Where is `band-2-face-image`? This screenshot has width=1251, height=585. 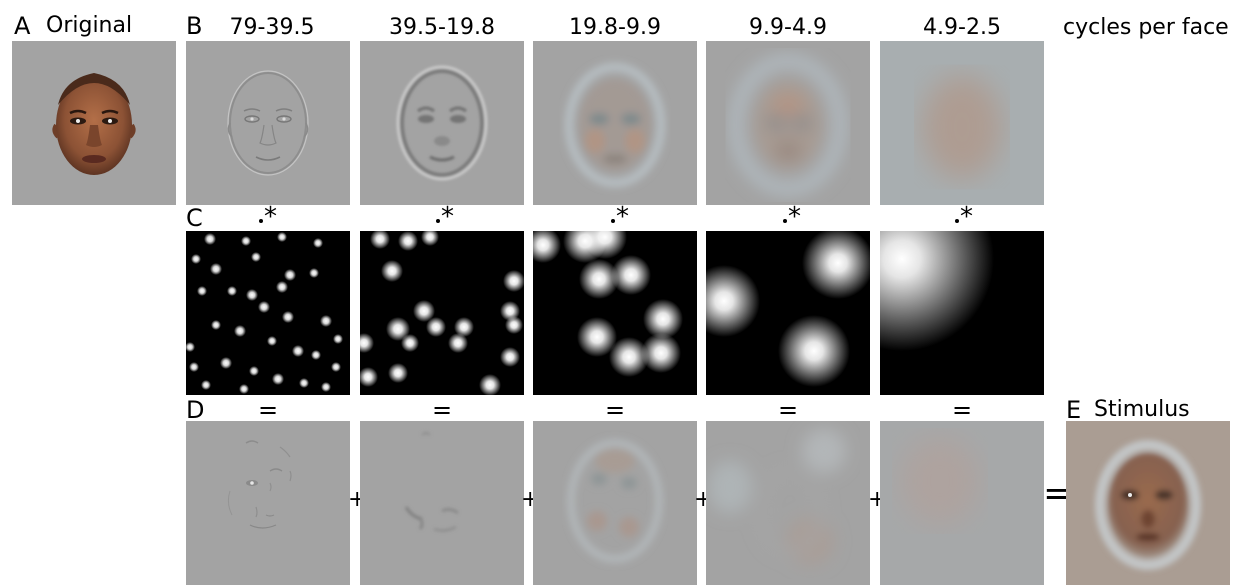
band-2-face-image is located at coordinates (442, 123).